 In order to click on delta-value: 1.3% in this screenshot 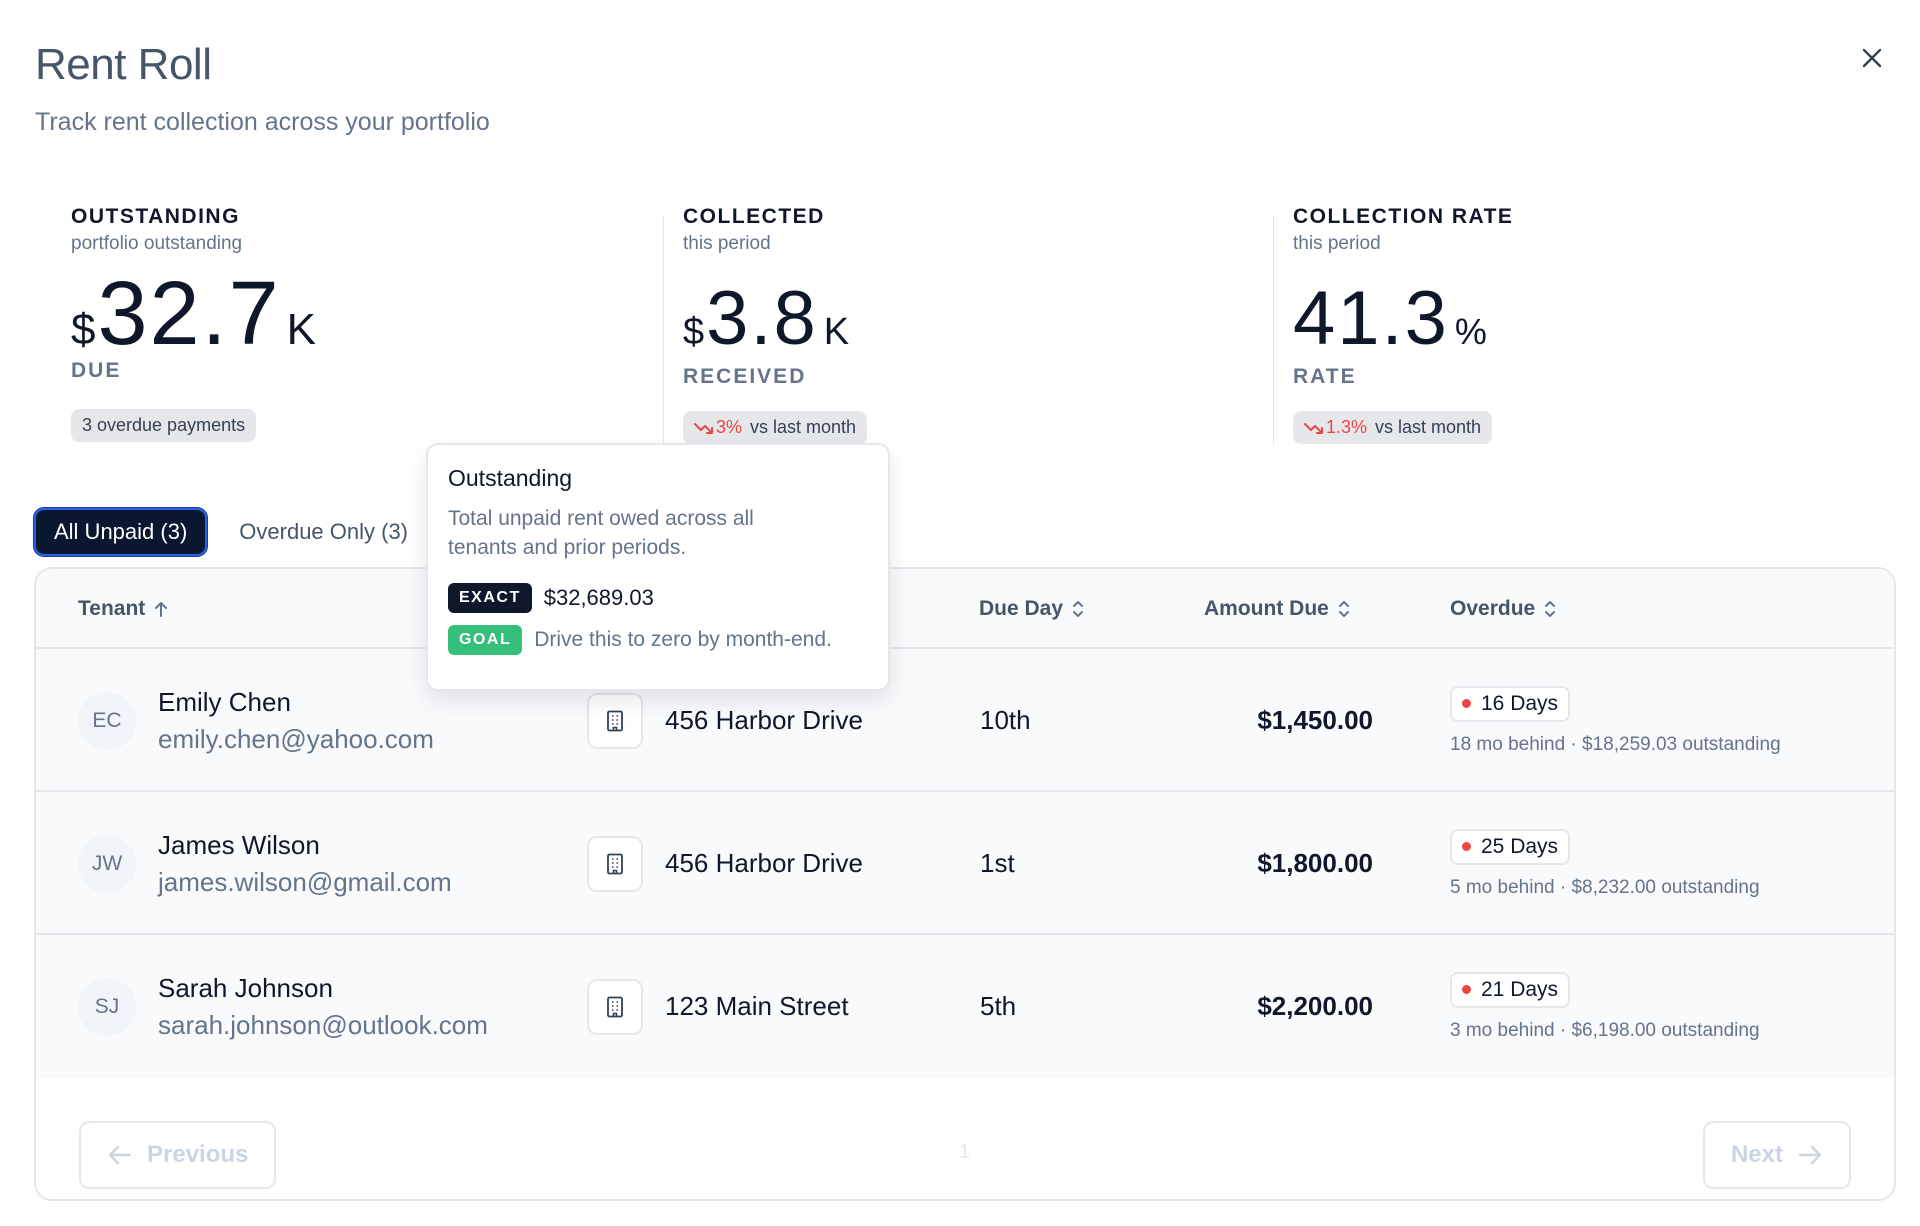, I will do `click(1347, 427)`.